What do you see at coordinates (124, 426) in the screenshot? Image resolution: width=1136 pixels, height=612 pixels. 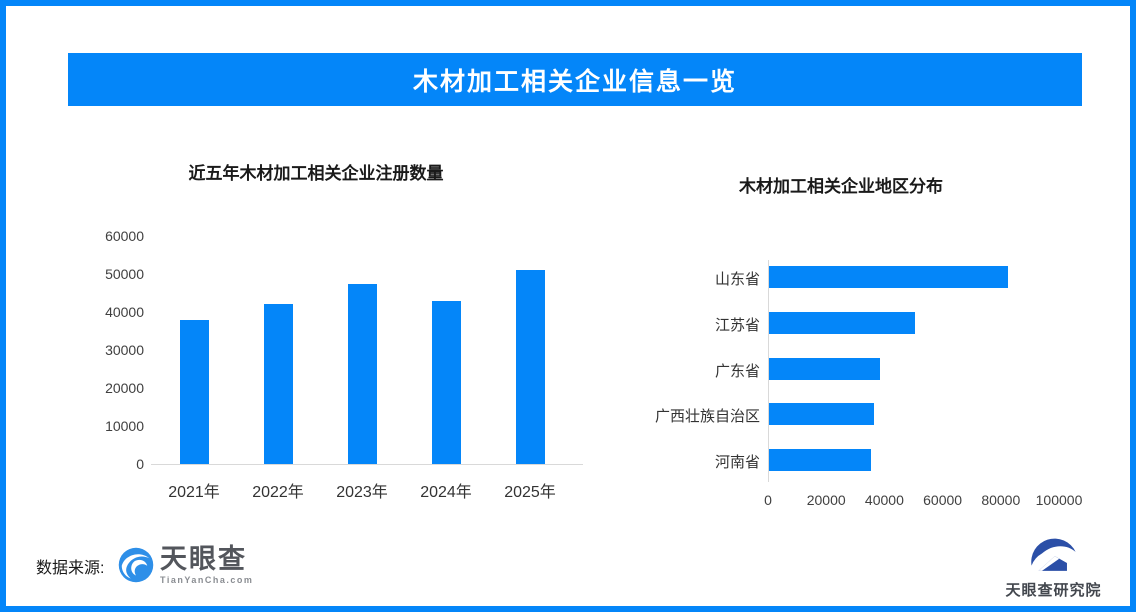 I see `y-axis-tick-label: 10000` at bounding box center [124, 426].